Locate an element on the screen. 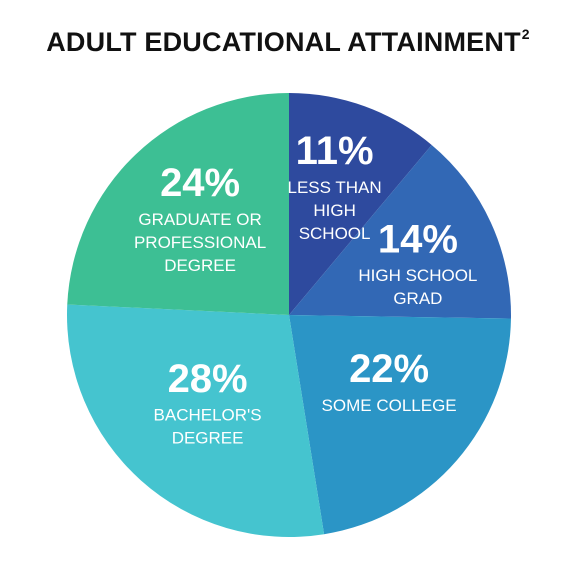 Image resolution: width=576 pixels, height=576 pixels. slice-category-label: SCHOOL is located at coordinates (335, 233).